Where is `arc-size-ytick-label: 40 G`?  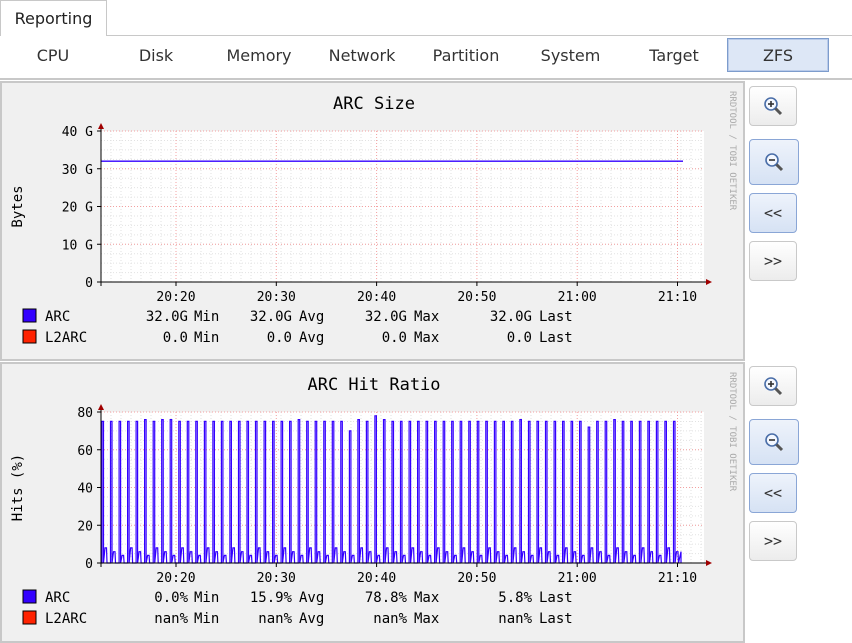
arc-size-ytick-label: 40 G is located at coordinates (77, 132).